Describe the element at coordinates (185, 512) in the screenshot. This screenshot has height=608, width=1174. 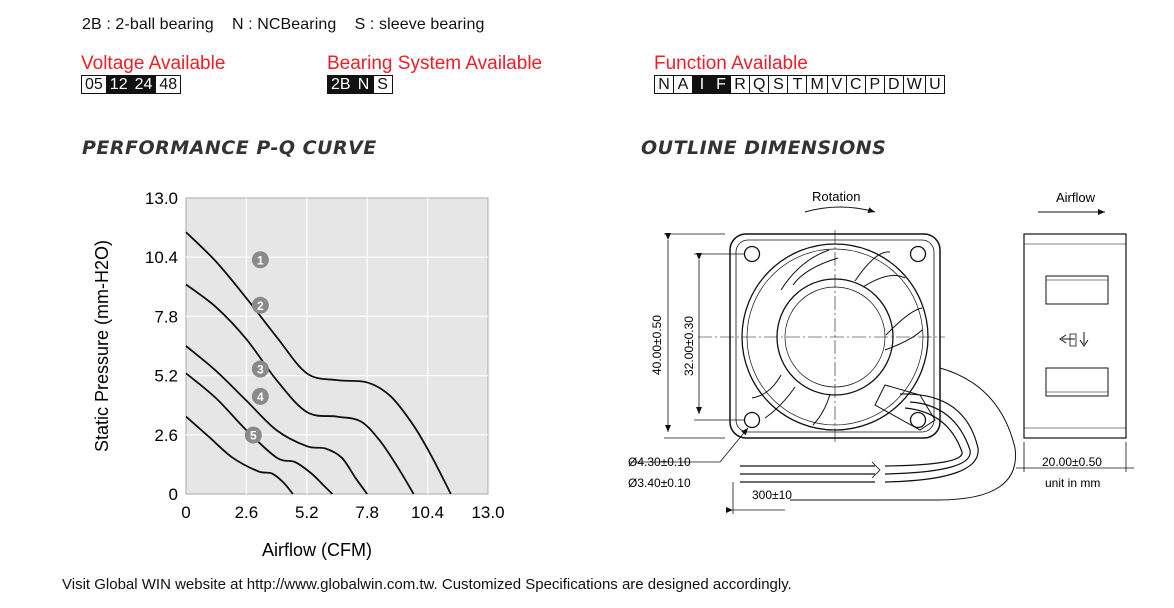
I see `x-tick-label: 0` at that location.